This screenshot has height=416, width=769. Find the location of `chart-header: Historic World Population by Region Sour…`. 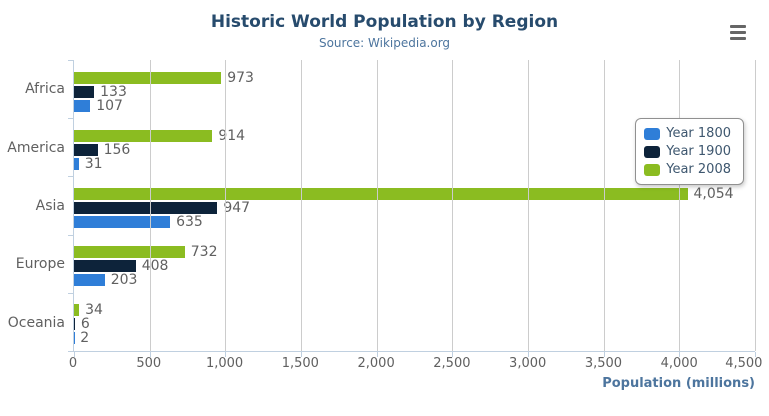

chart-header: Historic World Population by Region Sour… is located at coordinates (384, 31).